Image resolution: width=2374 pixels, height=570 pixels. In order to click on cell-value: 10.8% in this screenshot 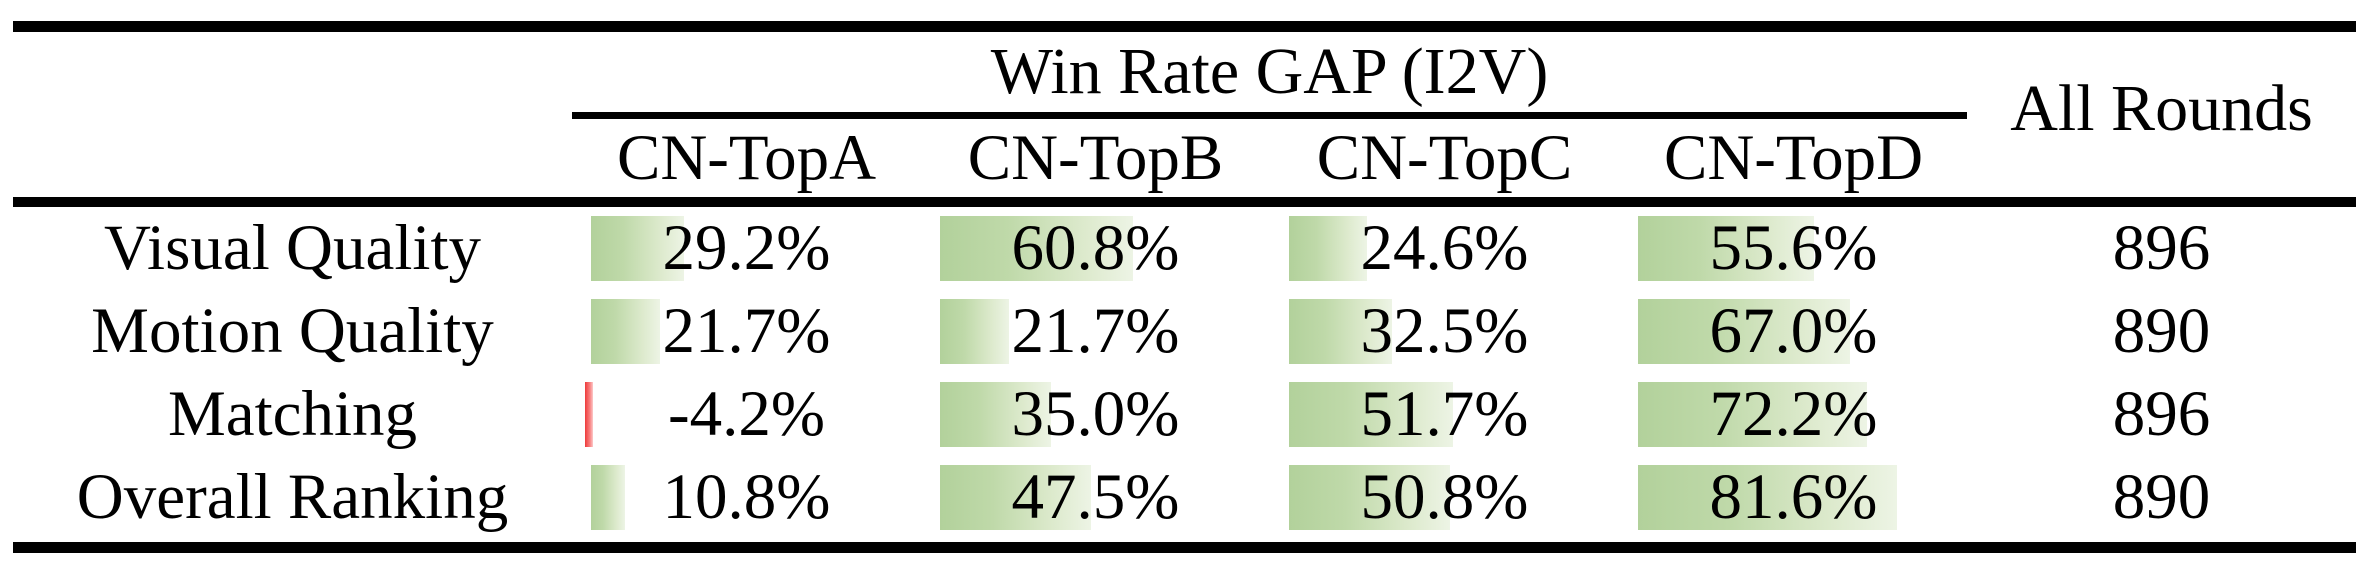, I will do `click(746, 497)`.